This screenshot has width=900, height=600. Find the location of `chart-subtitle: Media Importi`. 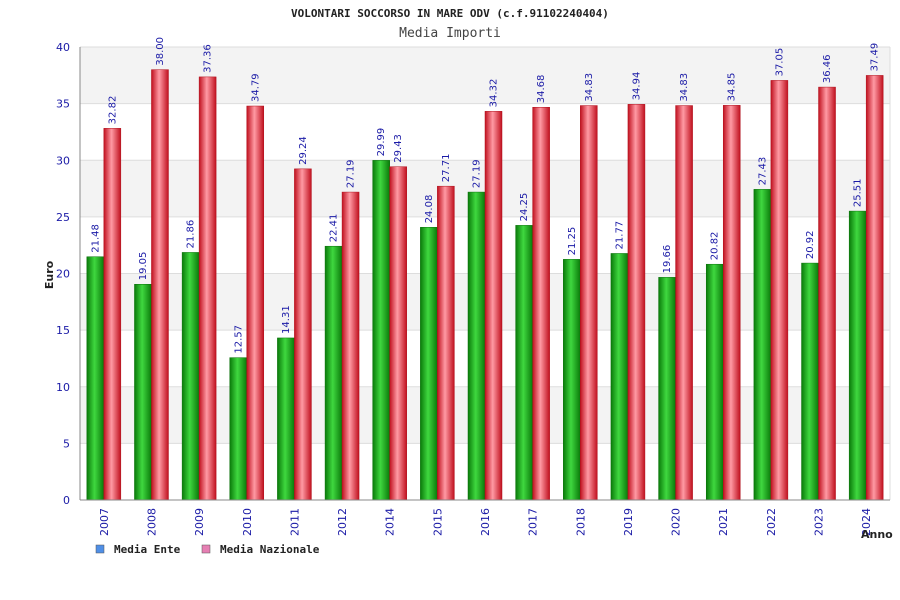

chart-subtitle: Media Importi is located at coordinates (450, 33).